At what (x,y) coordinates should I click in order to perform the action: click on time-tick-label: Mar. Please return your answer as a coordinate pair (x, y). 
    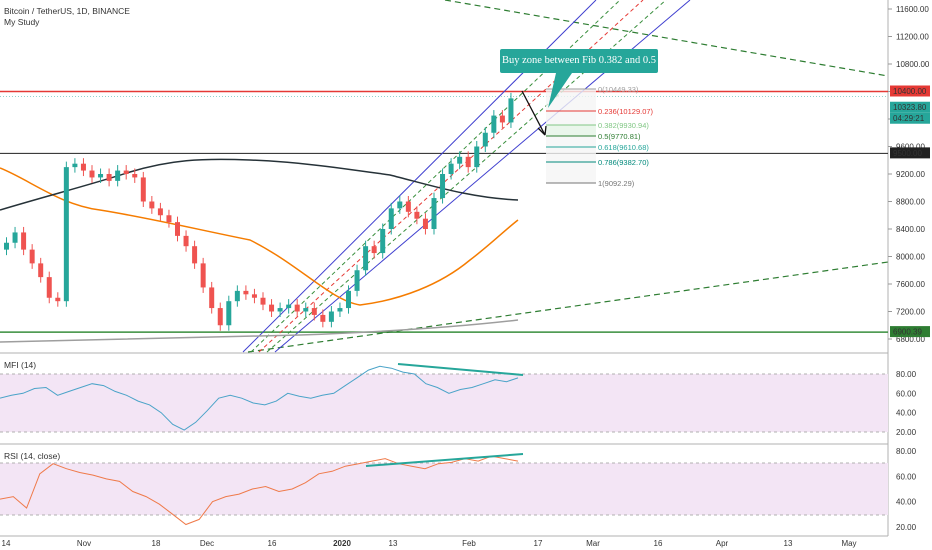
    Looking at the image, I should click on (593, 543).